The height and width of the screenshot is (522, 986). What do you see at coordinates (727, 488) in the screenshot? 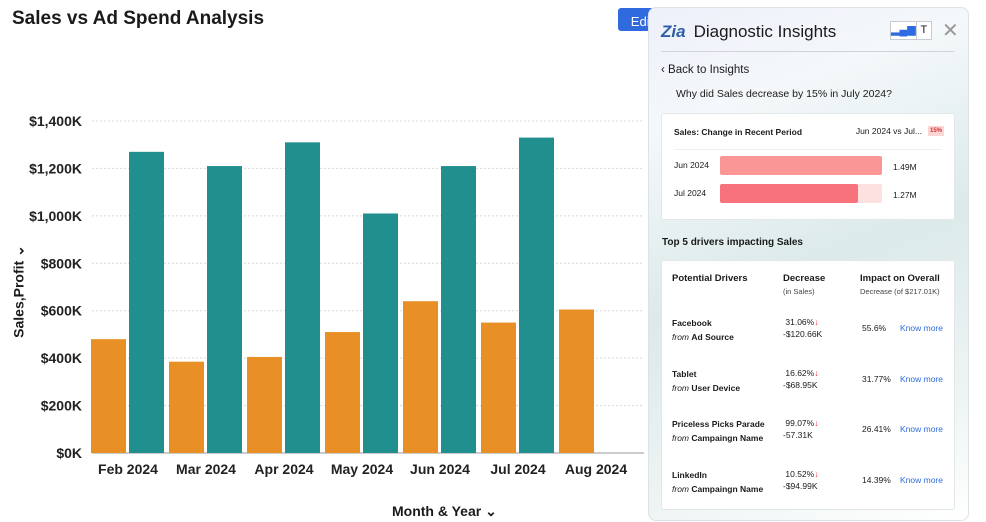
I see `driver-source: Campaingn Name` at bounding box center [727, 488].